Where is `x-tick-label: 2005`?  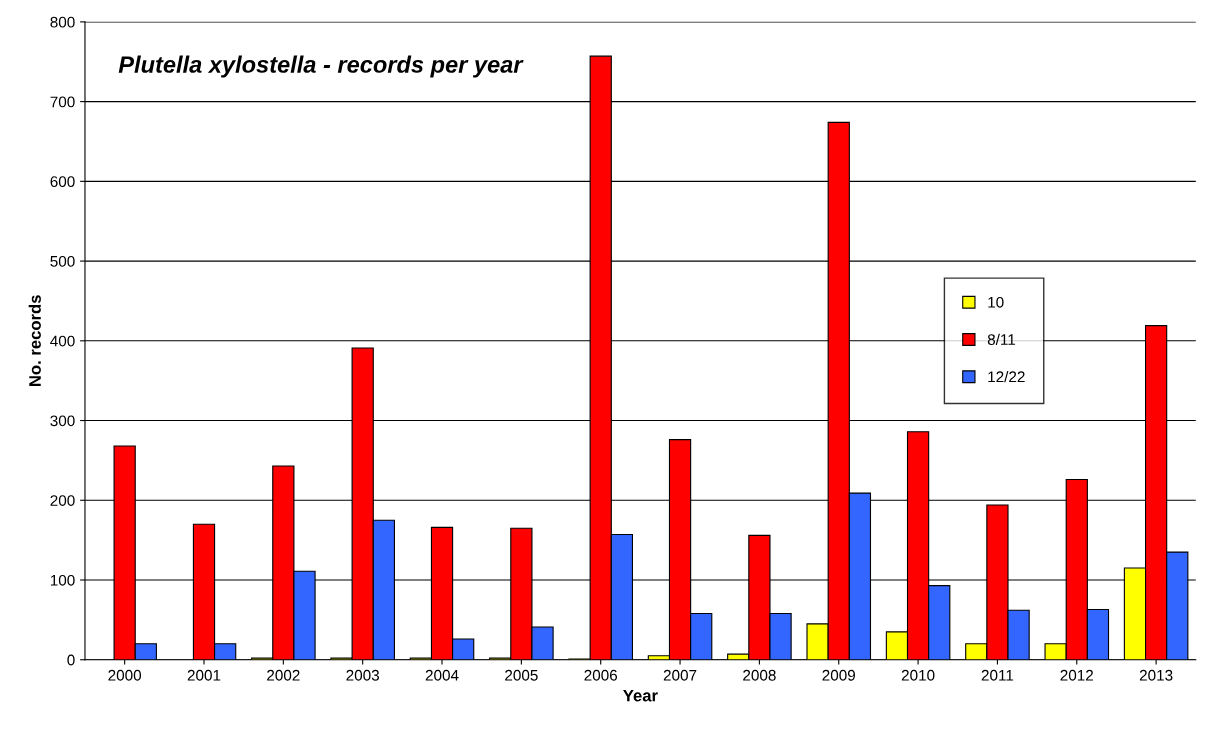
x-tick-label: 2005 is located at coordinates (521, 675).